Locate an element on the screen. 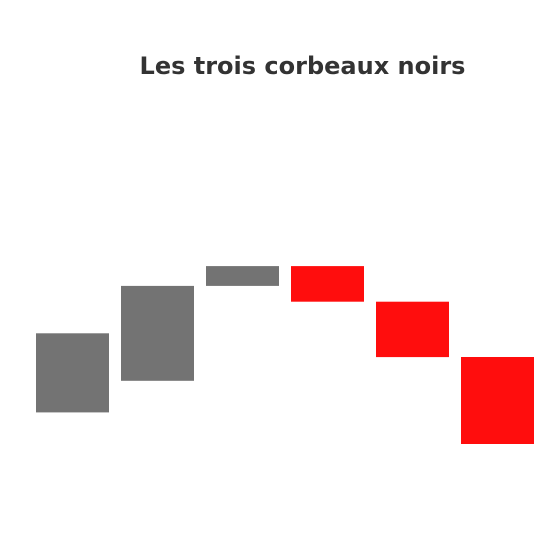 The height and width of the screenshot is (560, 560). candle-body-2-up is located at coordinates (157, 333).